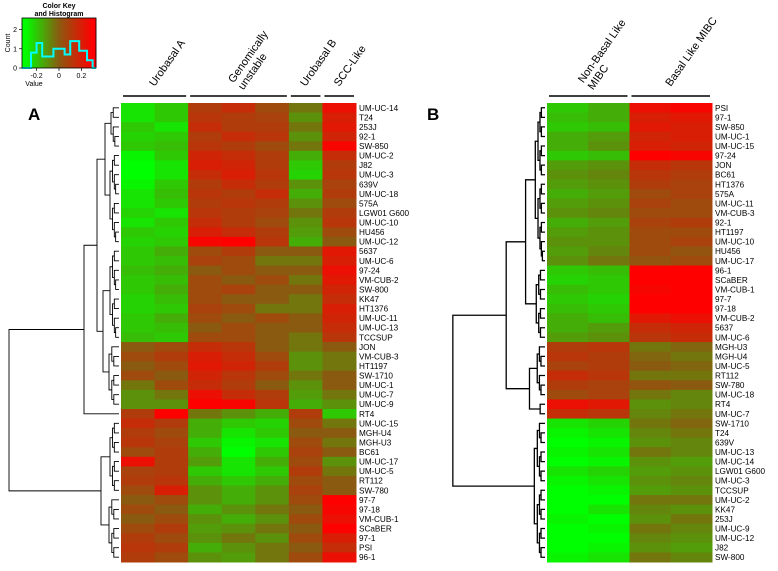  Describe the element at coordinates (367, 500) in the screenshot. I see `row-label: 97-7` at that location.